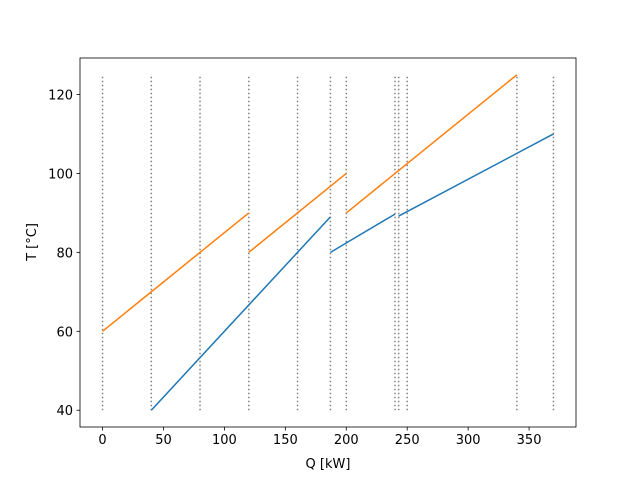  I want to click on x-tick-label: 50, so click(163, 440).